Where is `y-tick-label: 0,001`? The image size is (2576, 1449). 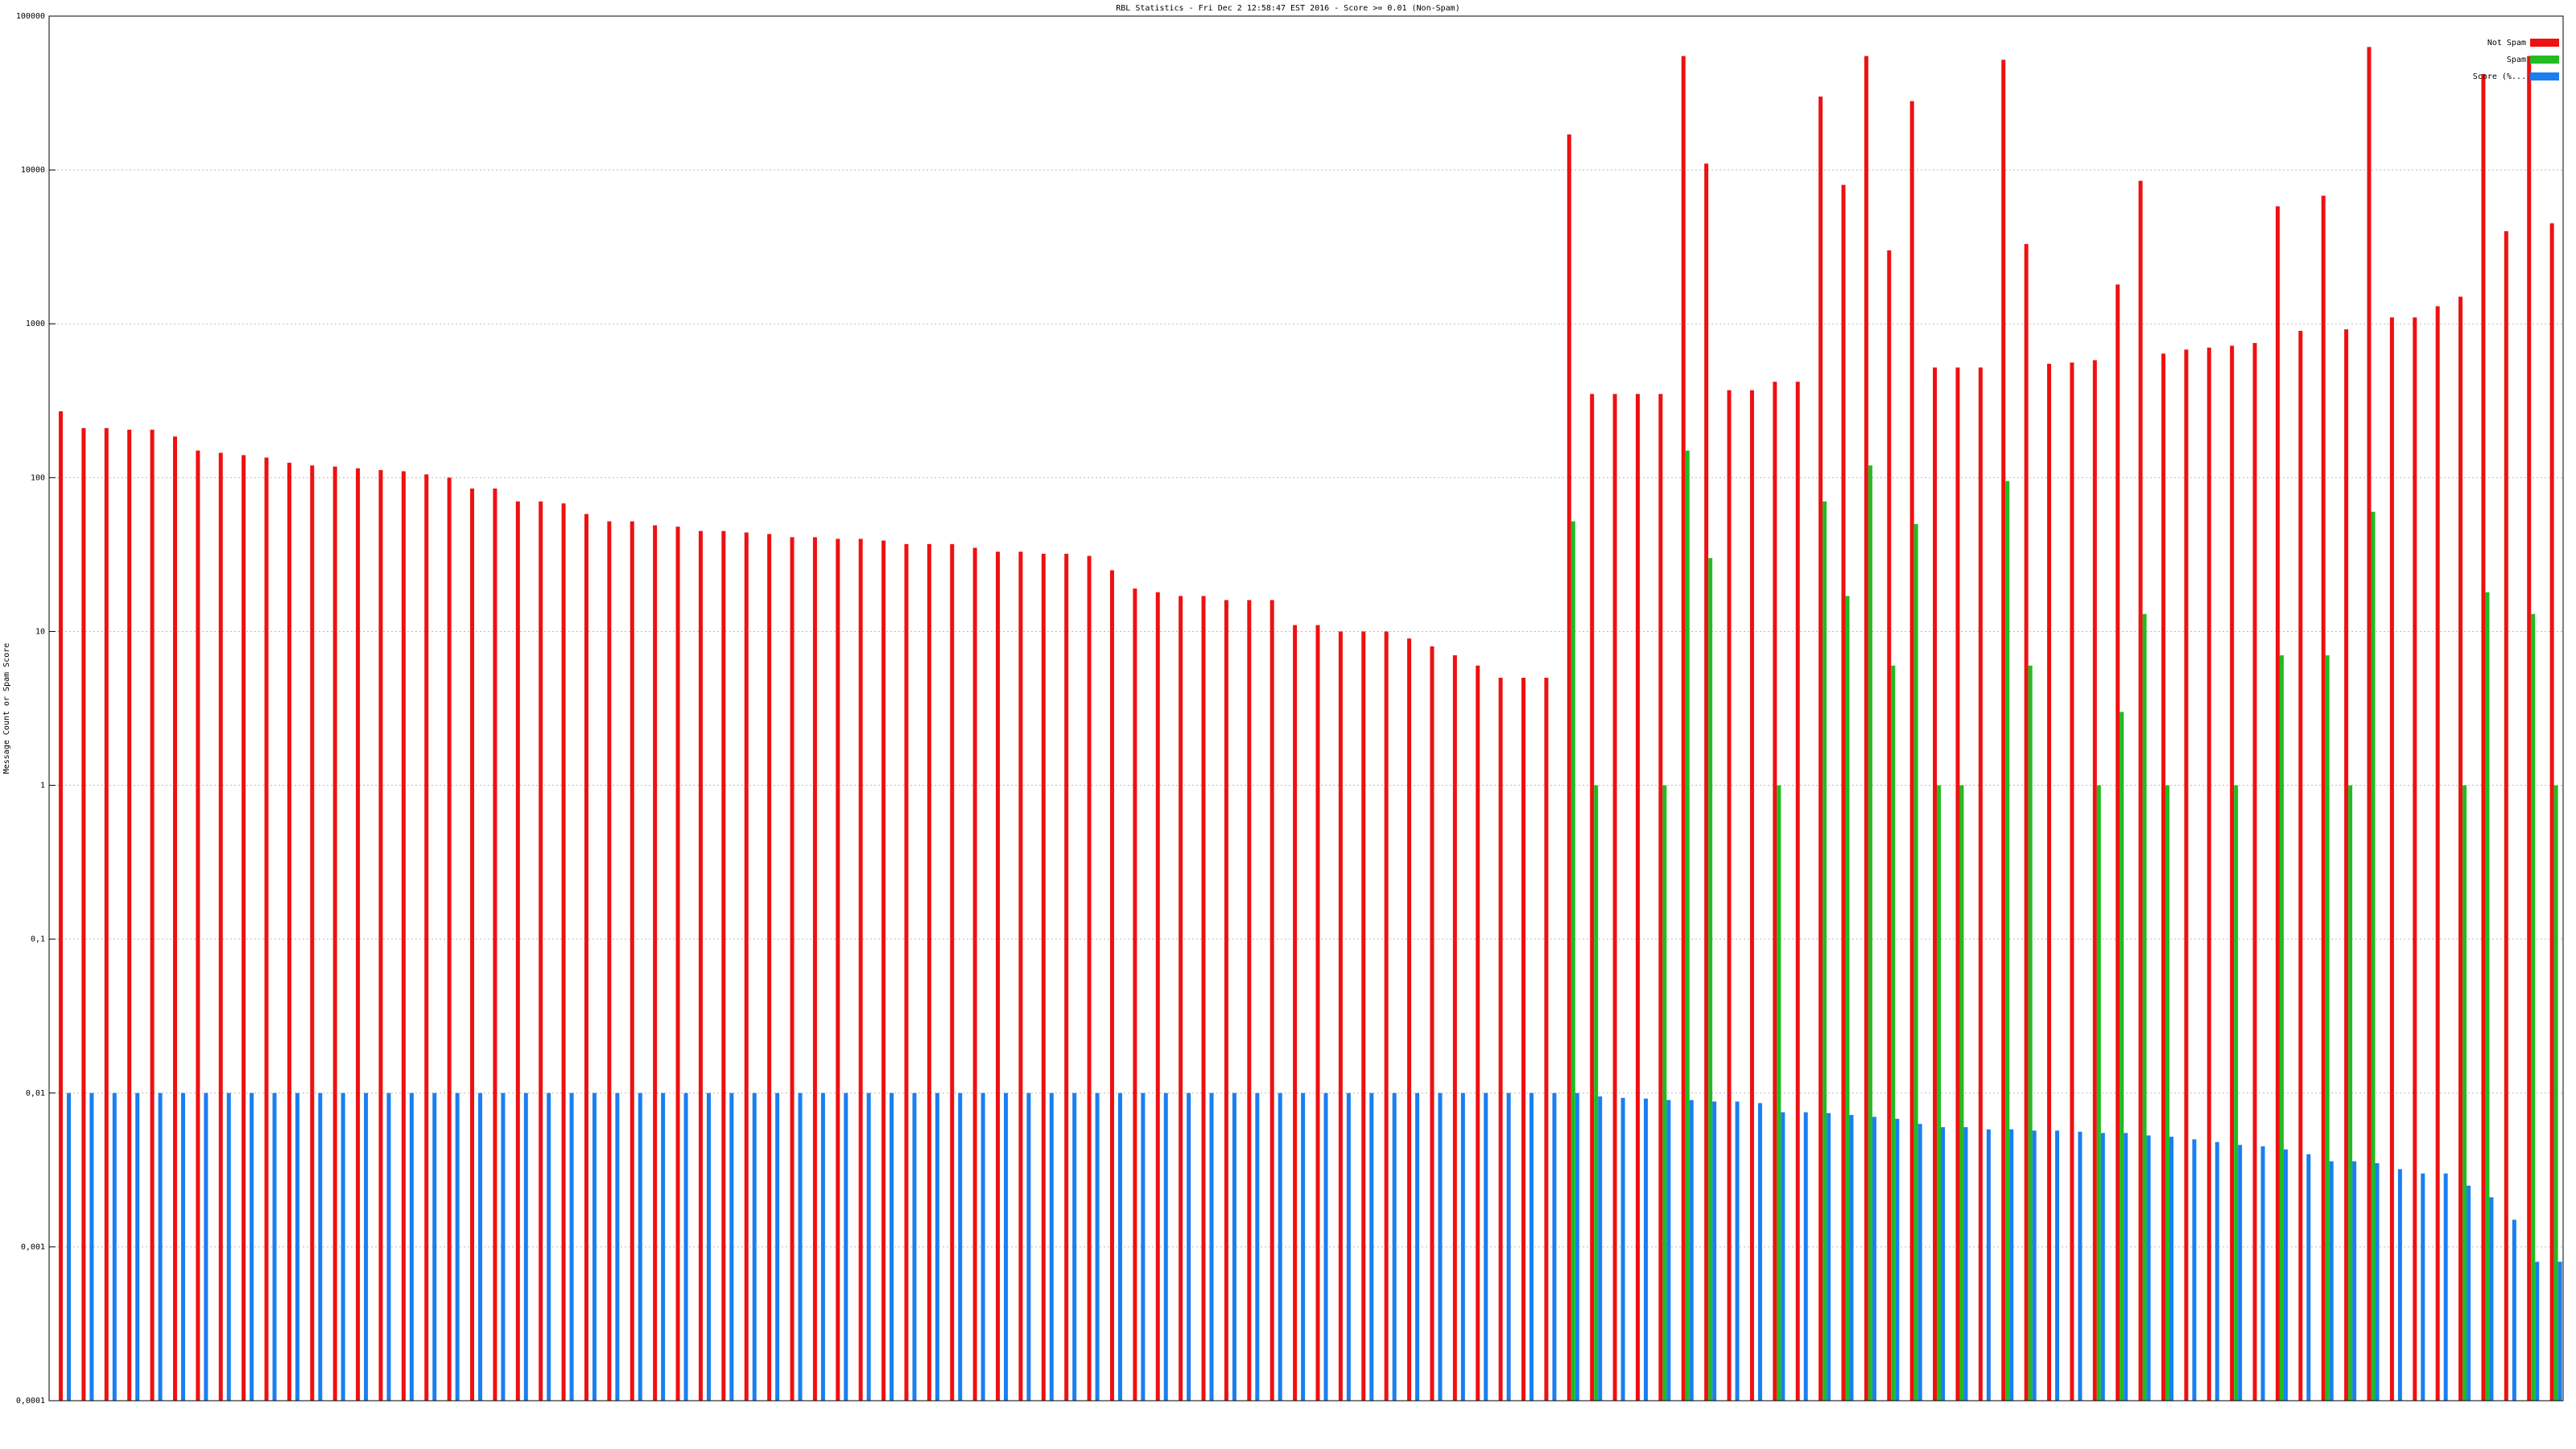 y-tick-label: 0,001 is located at coordinates (33, 1247).